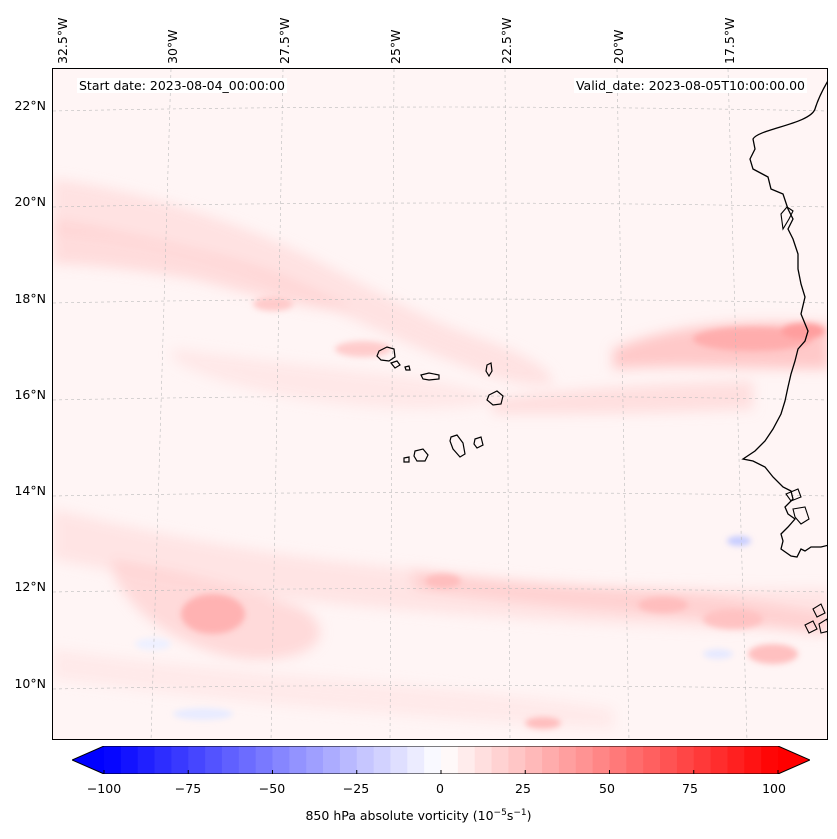 The width and height of the screenshot is (837, 839). Describe the element at coordinates (421, 455) in the screenshot. I see `island-fogo` at that location.